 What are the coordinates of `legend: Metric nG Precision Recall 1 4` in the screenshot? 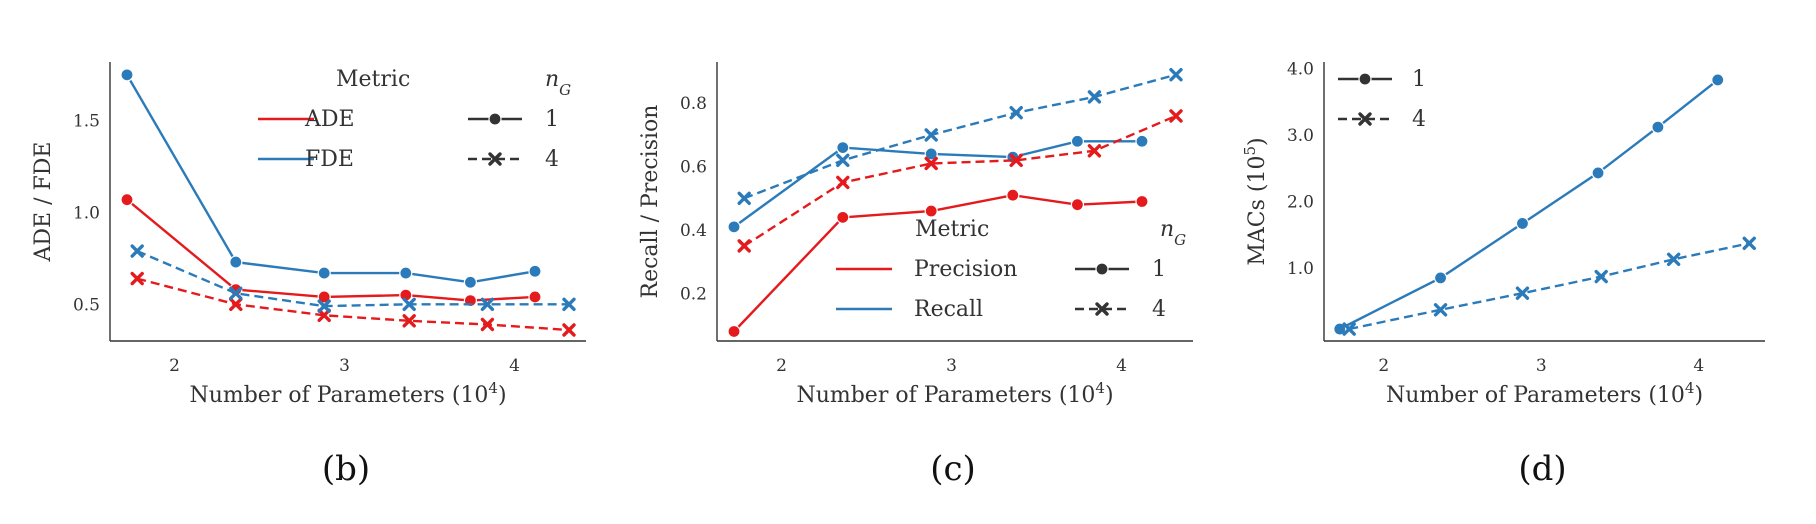 It's located at (1011, 269).